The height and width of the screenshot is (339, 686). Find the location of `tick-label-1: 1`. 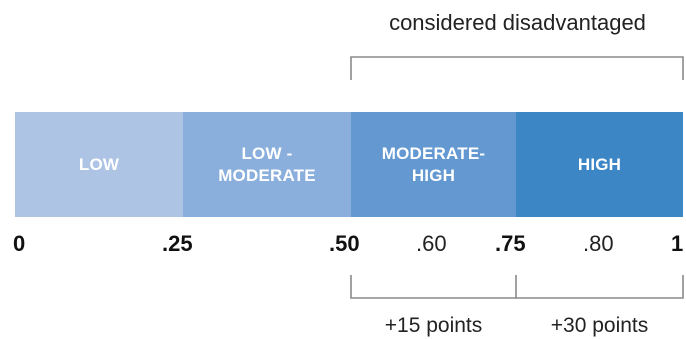

tick-label-1: 1 is located at coordinates (677, 243).